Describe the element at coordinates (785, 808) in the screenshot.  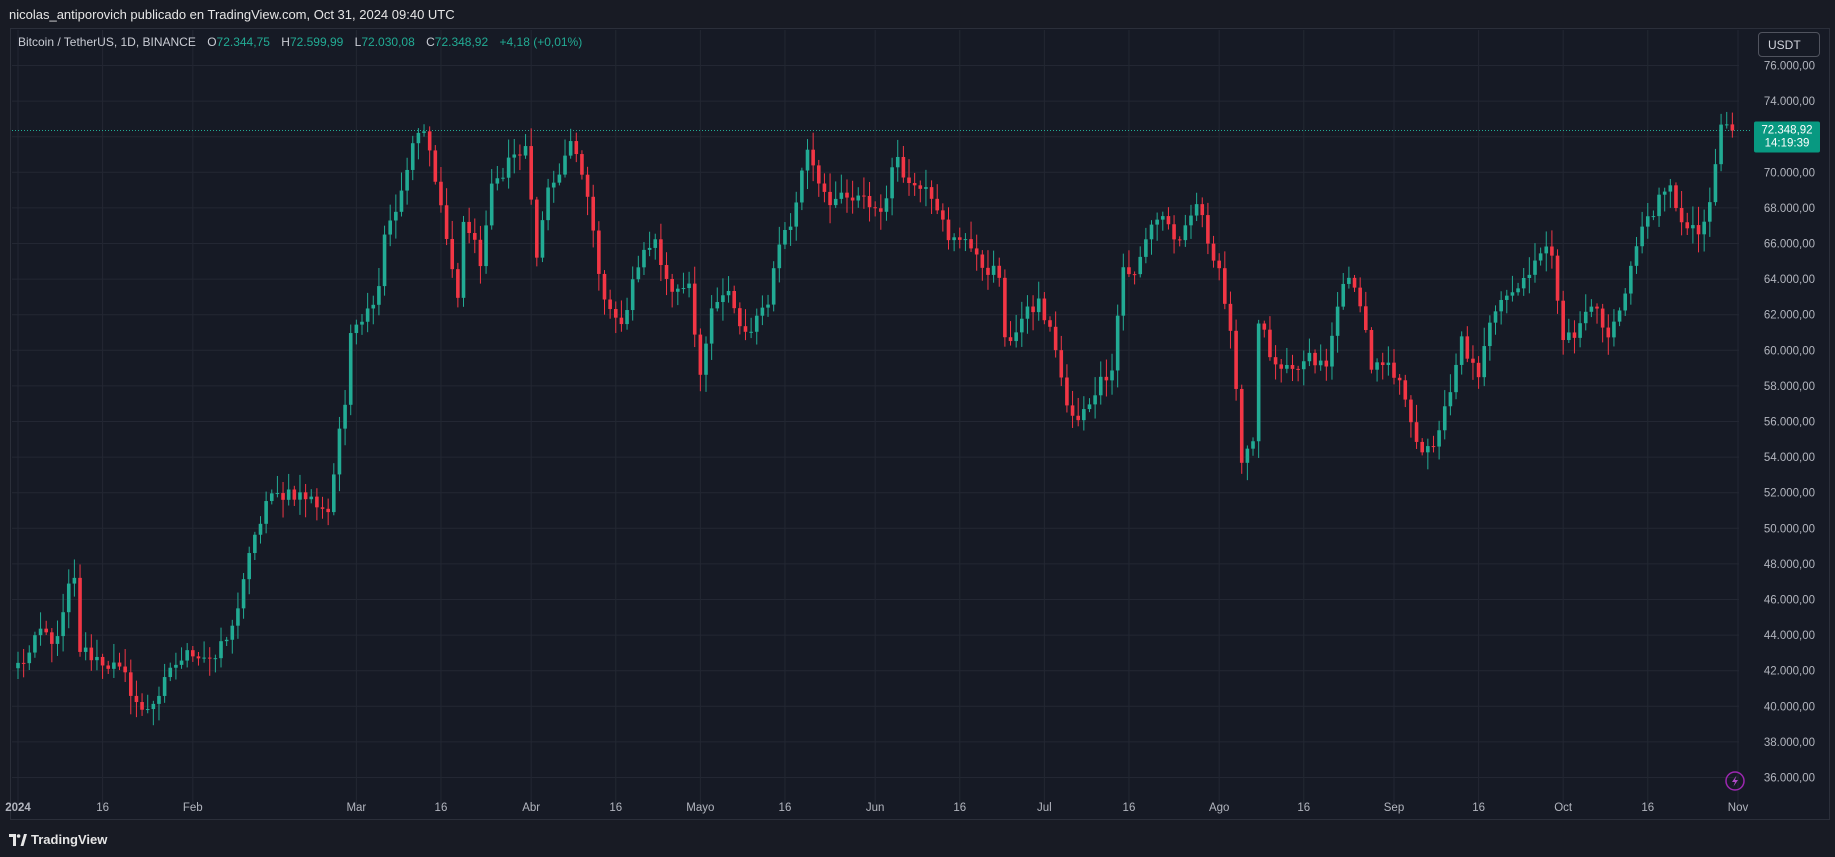
I see `date-tick-label: 16` at that location.